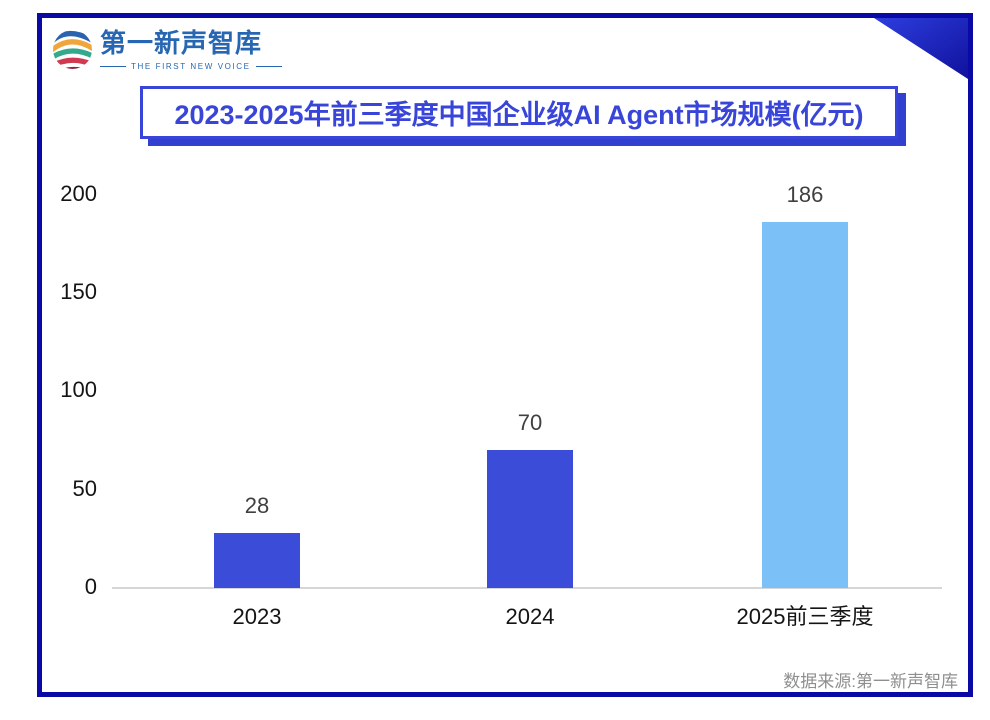  I want to click on corner-triangle-decoration, so click(921, 48).